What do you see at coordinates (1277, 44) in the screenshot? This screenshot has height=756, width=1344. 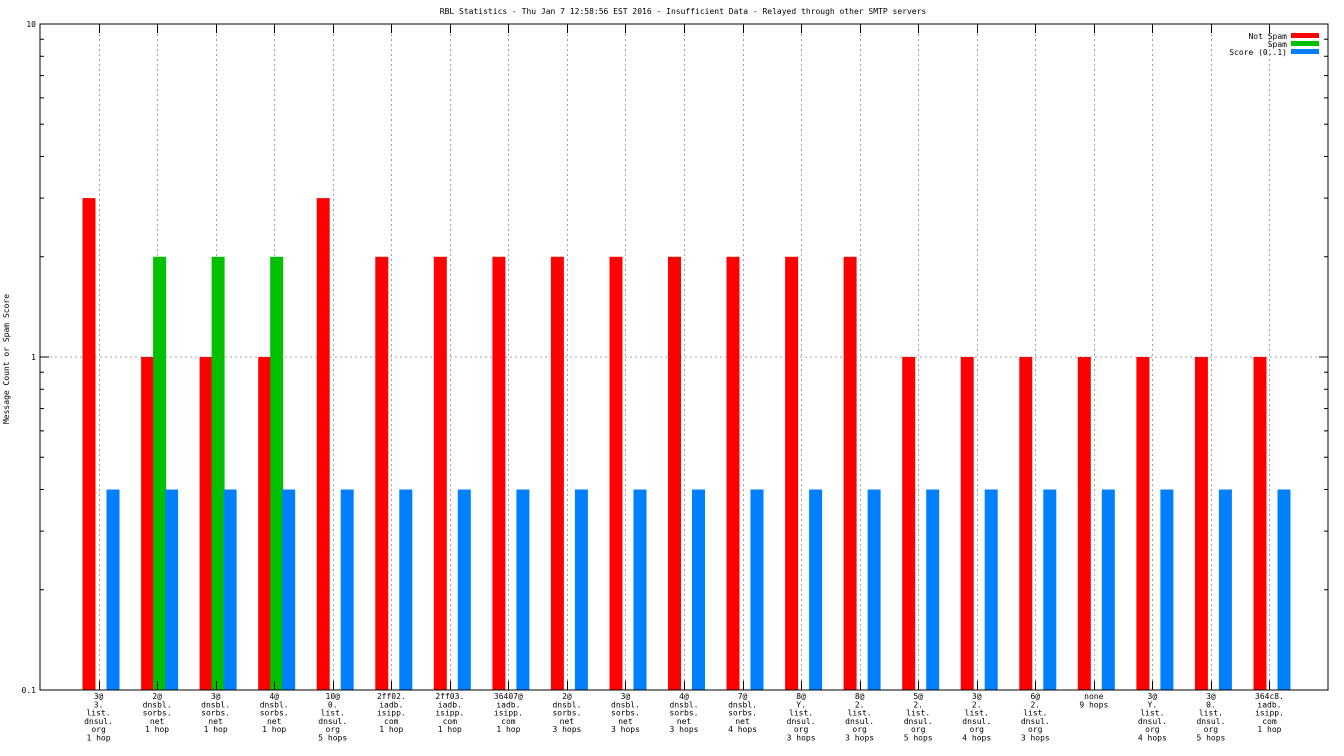 I see `legend-label: Spam` at bounding box center [1277, 44].